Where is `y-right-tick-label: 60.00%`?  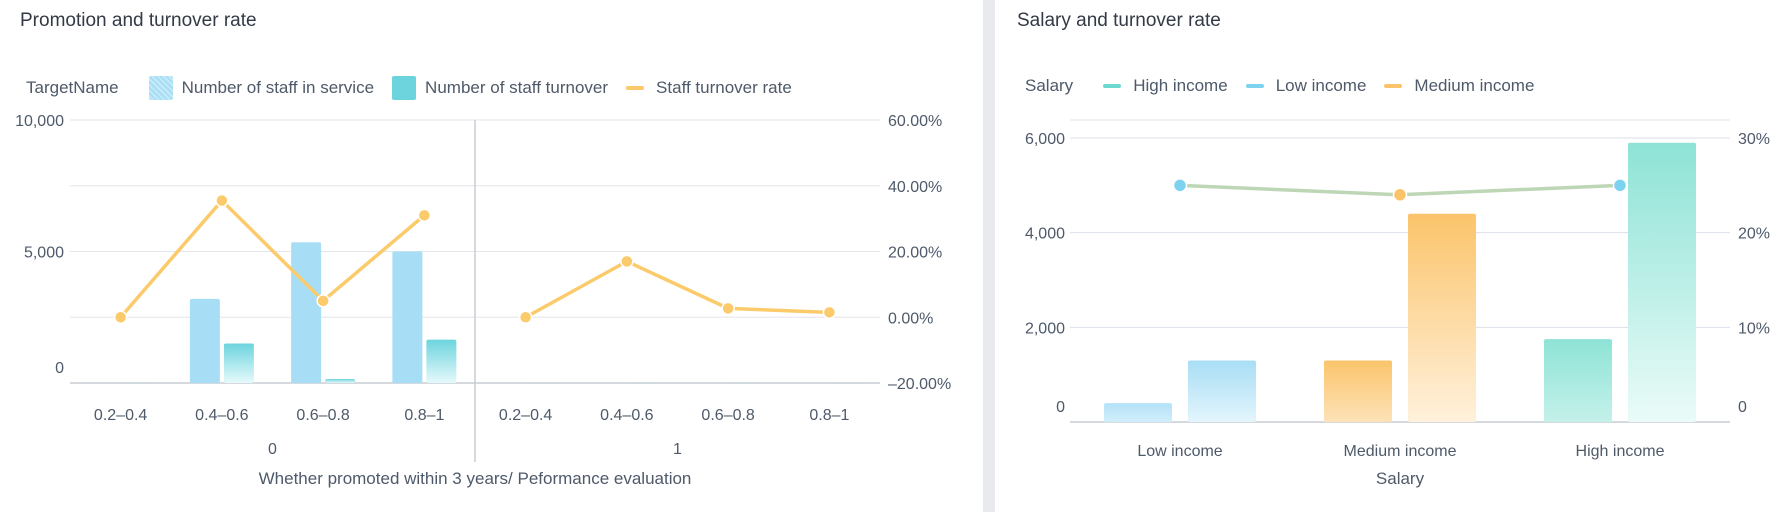
y-right-tick-label: 60.00% is located at coordinates (915, 121).